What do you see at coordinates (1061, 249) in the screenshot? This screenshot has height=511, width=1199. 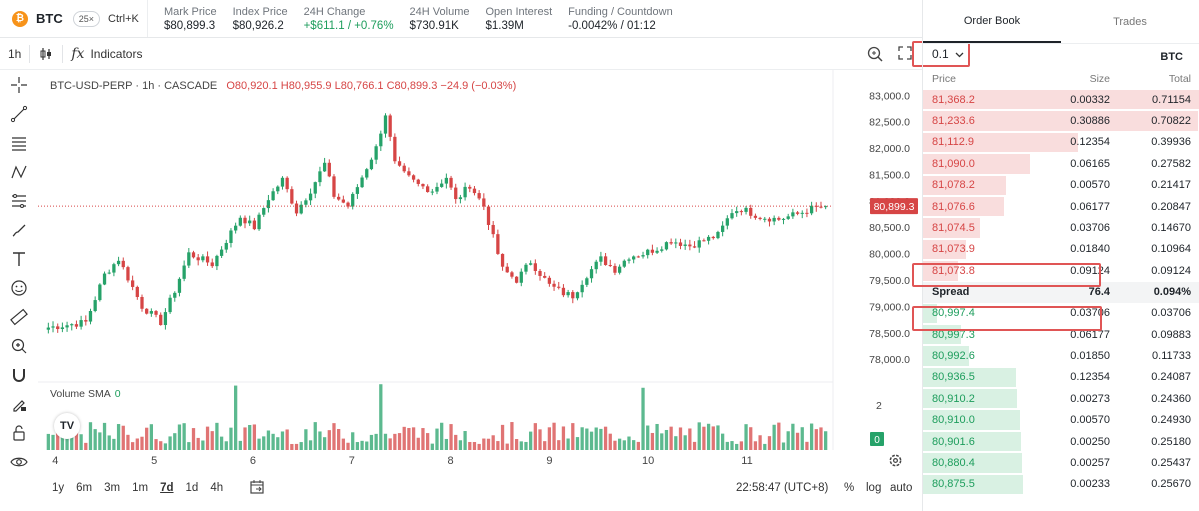 I see `ask-row: 81,073.9 0.01840 0.10964` at bounding box center [1061, 249].